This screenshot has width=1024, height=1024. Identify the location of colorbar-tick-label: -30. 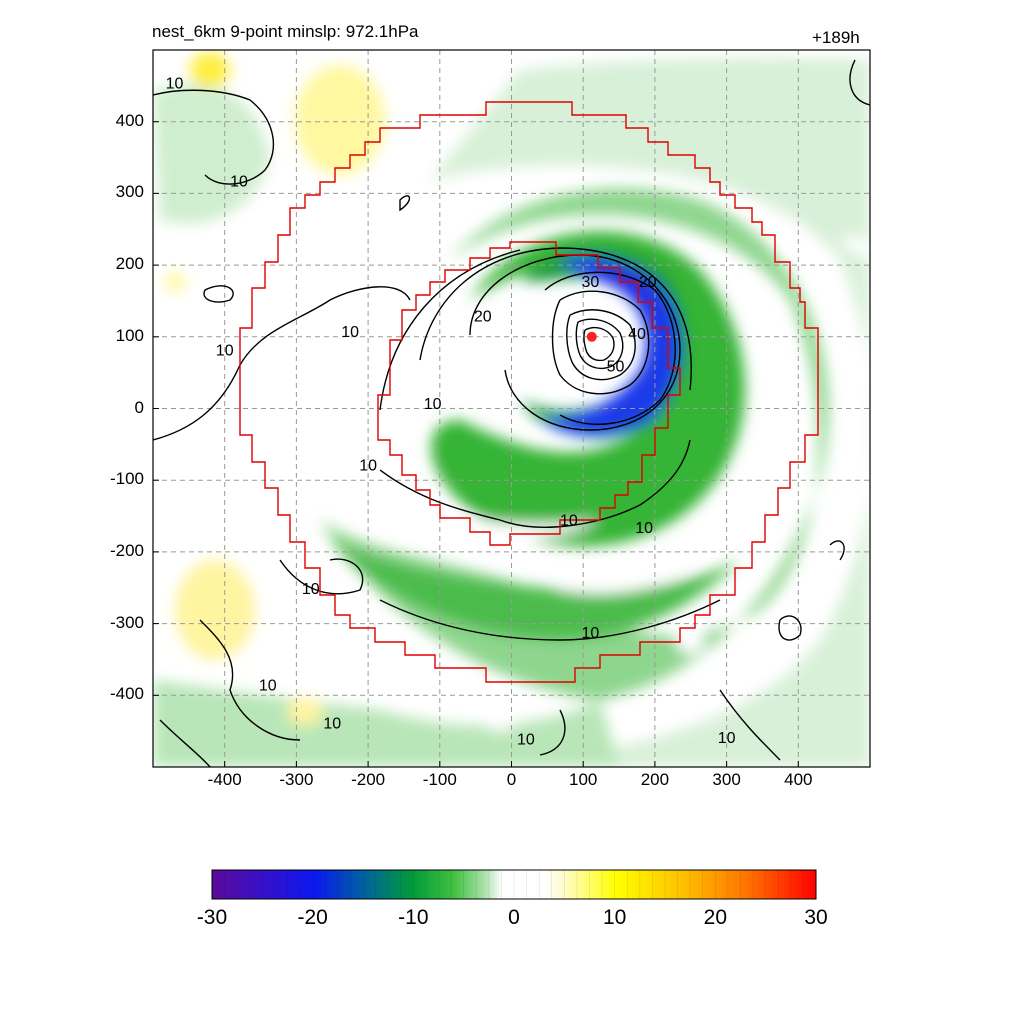
(212, 917).